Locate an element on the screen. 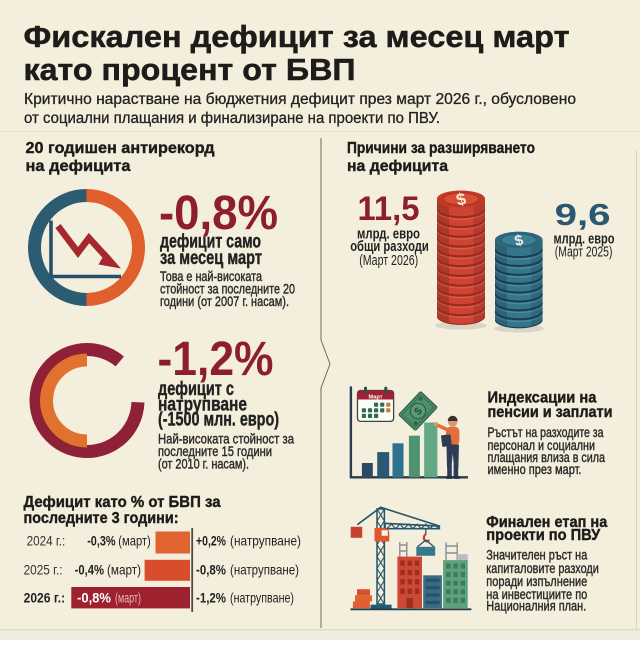 The height and width of the screenshot is (645, 640). svg-text: за месец март is located at coordinates (211, 258).